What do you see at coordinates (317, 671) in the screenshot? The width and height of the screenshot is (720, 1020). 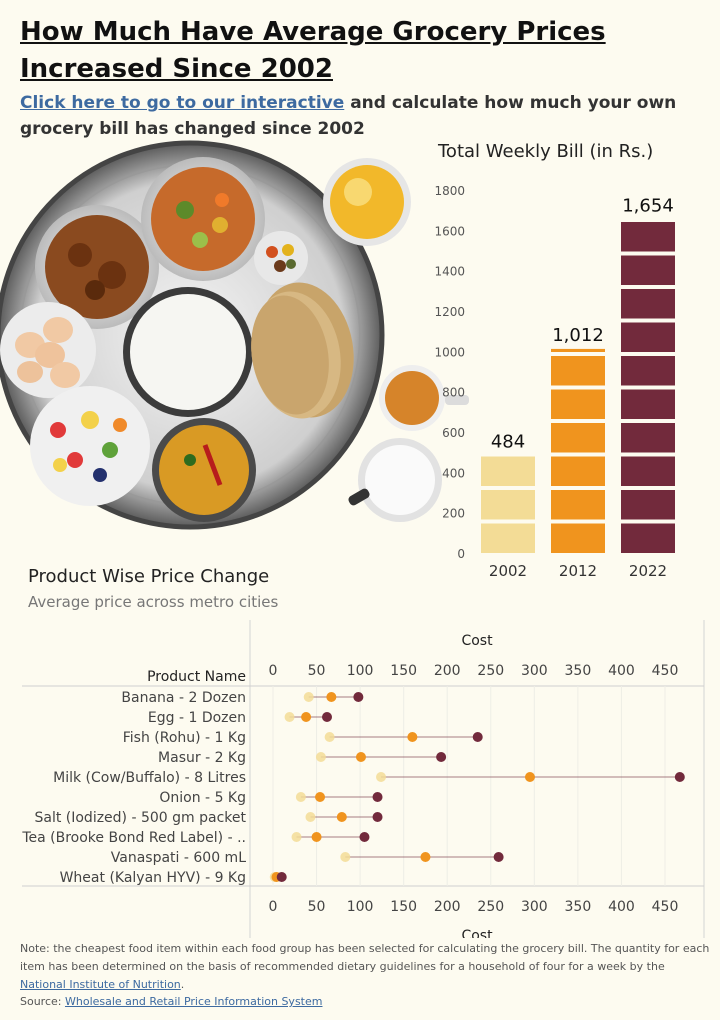 I see `x-tick-label-top: 50` at bounding box center [317, 671].